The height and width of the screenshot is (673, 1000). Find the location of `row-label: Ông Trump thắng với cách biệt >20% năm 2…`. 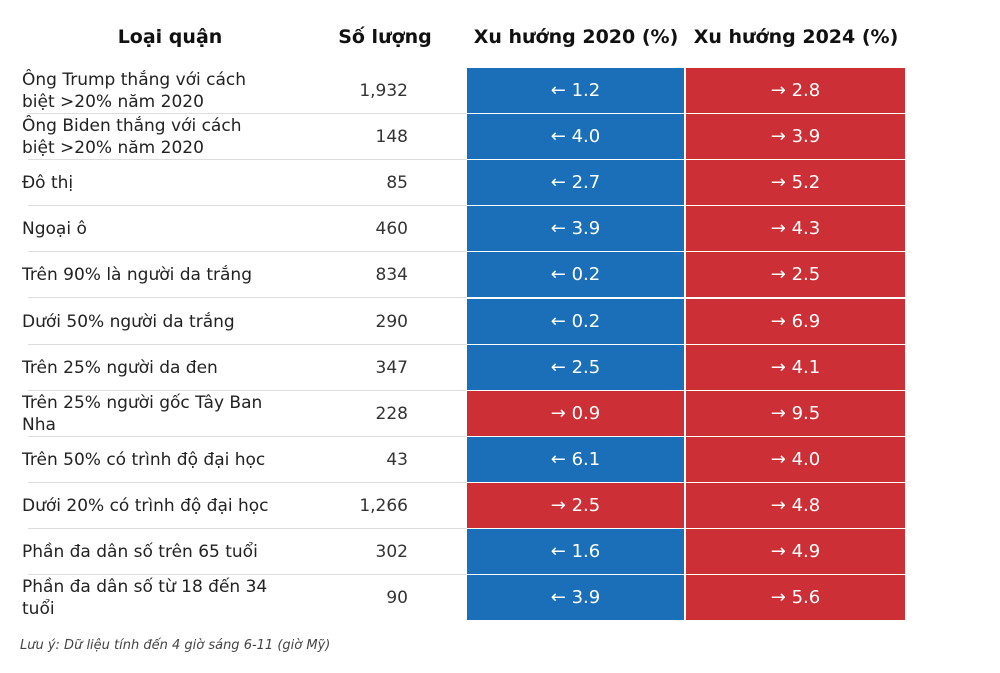

row-label: Ông Trump thắng với cách biệt >20% năm 2… is located at coordinates (134, 91).